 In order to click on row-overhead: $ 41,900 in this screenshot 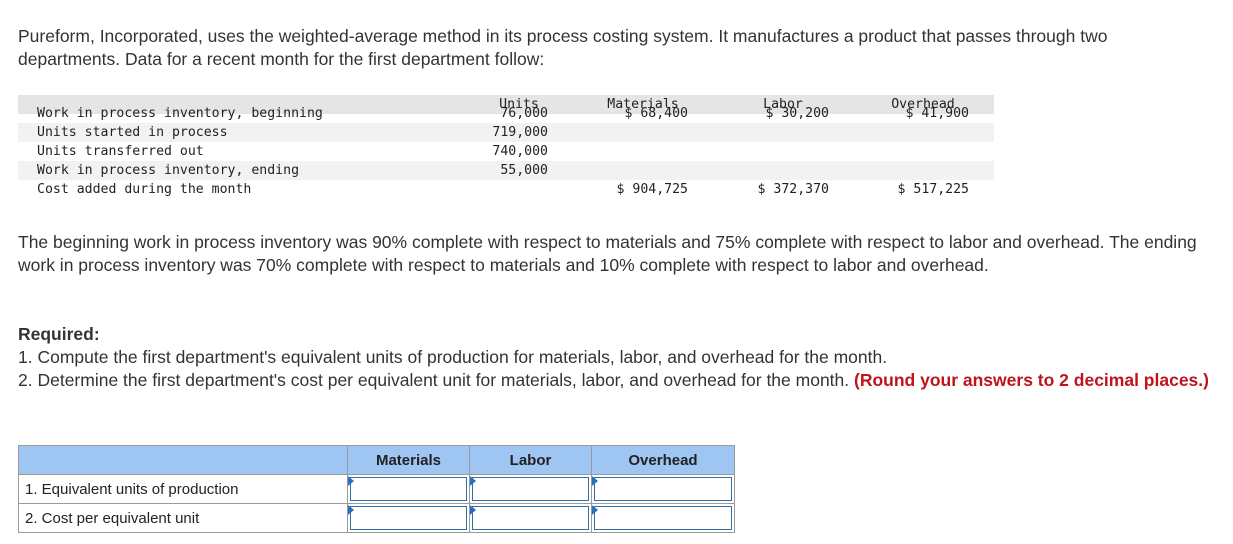, I will do `click(937, 113)`.